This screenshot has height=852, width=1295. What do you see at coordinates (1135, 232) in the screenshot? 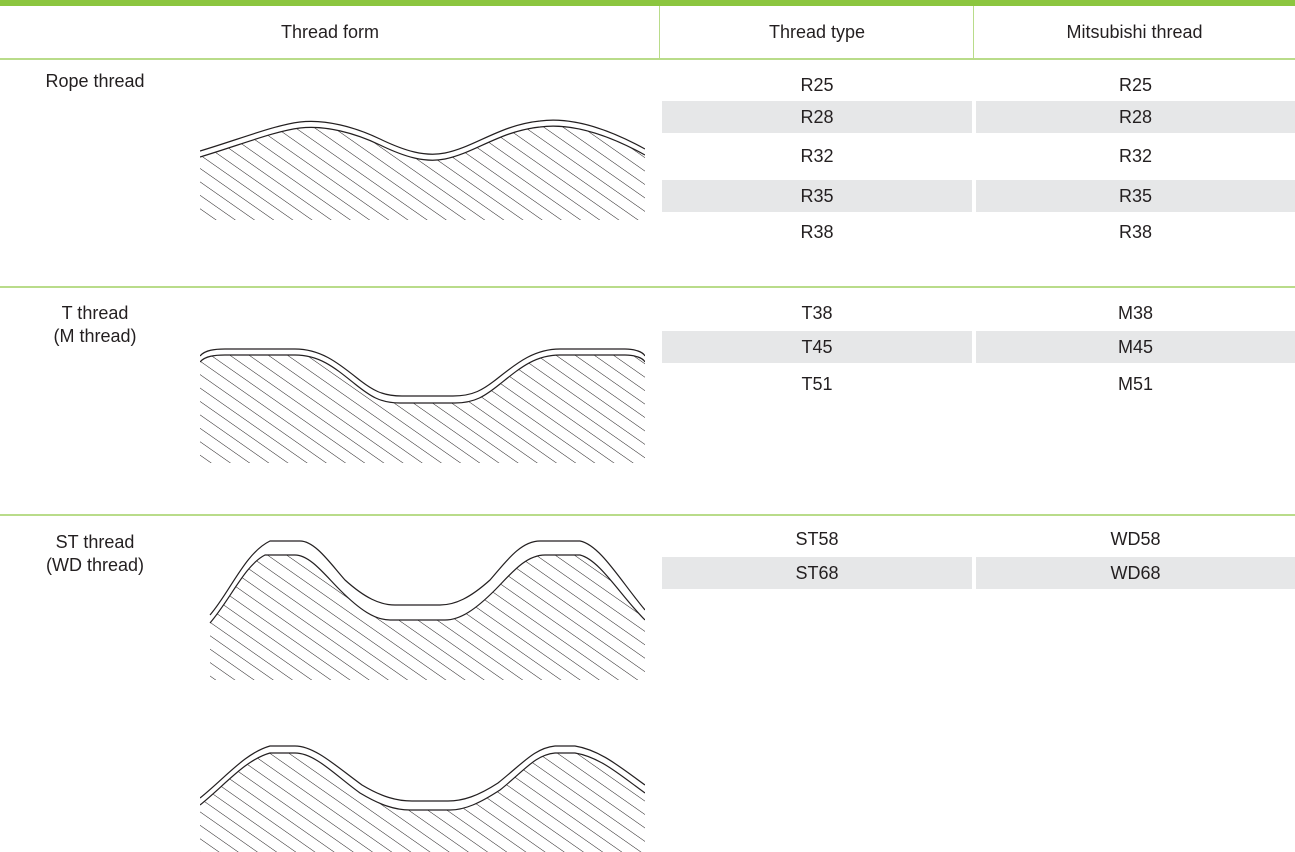
I see `table-cell-mitsubishi: R38` at bounding box center [1135, 232].